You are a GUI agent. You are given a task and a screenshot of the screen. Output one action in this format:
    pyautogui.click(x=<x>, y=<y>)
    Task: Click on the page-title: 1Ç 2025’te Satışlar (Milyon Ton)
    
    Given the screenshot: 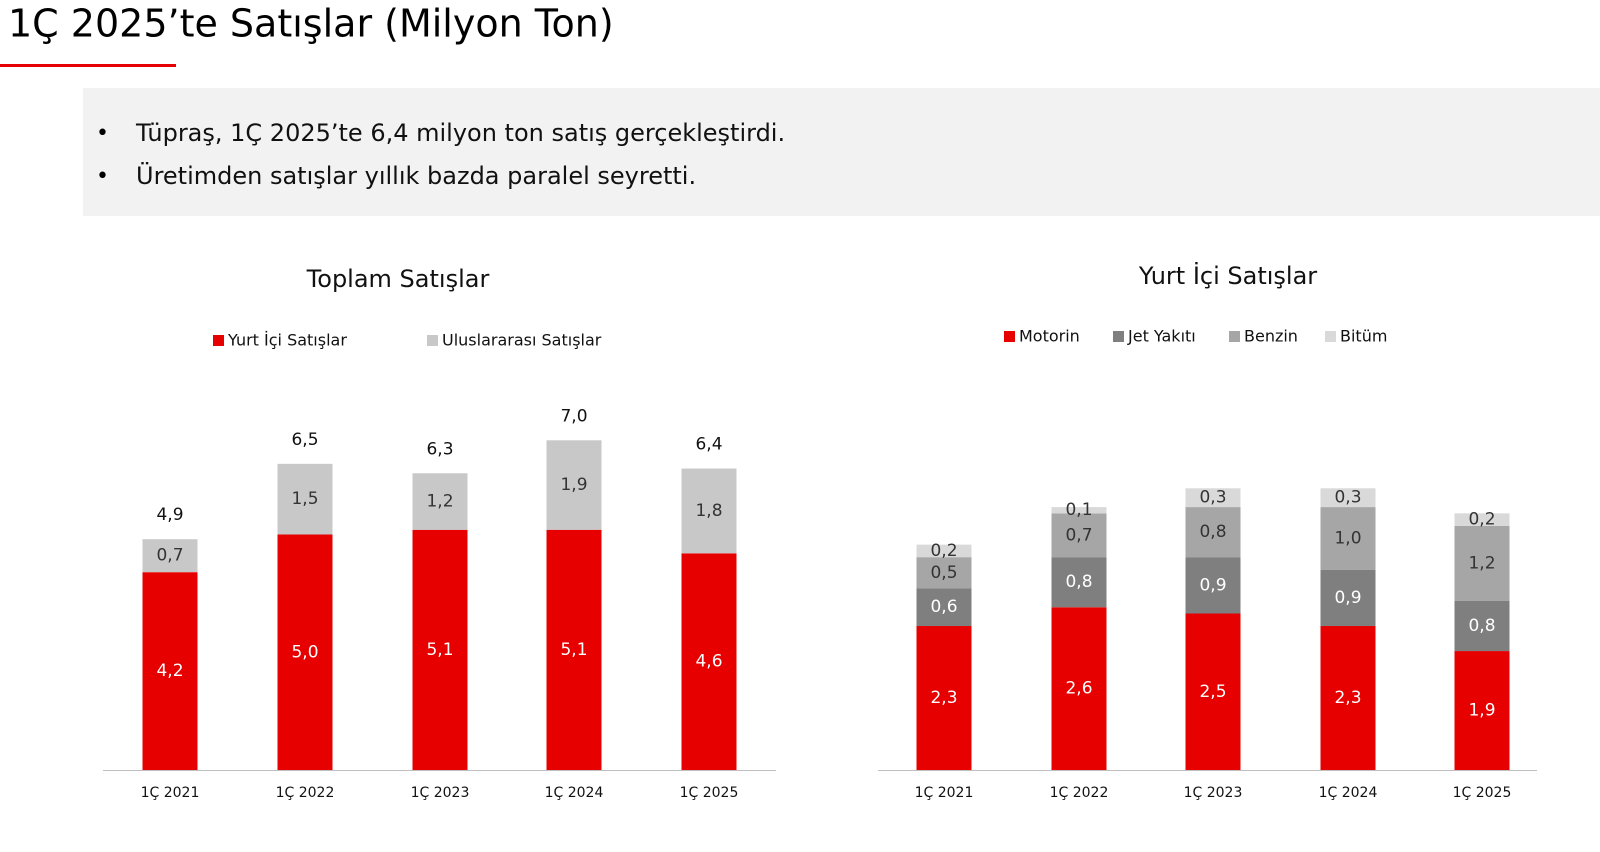 What is the action you would take?
    pyautogui.click(x=311, y=24)
    